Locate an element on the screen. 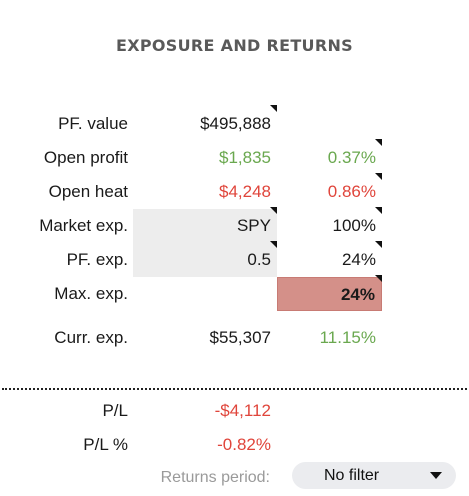 The image size is (469, 496). open-heat-cell: $4,248 is located at coordinates (245, 191).